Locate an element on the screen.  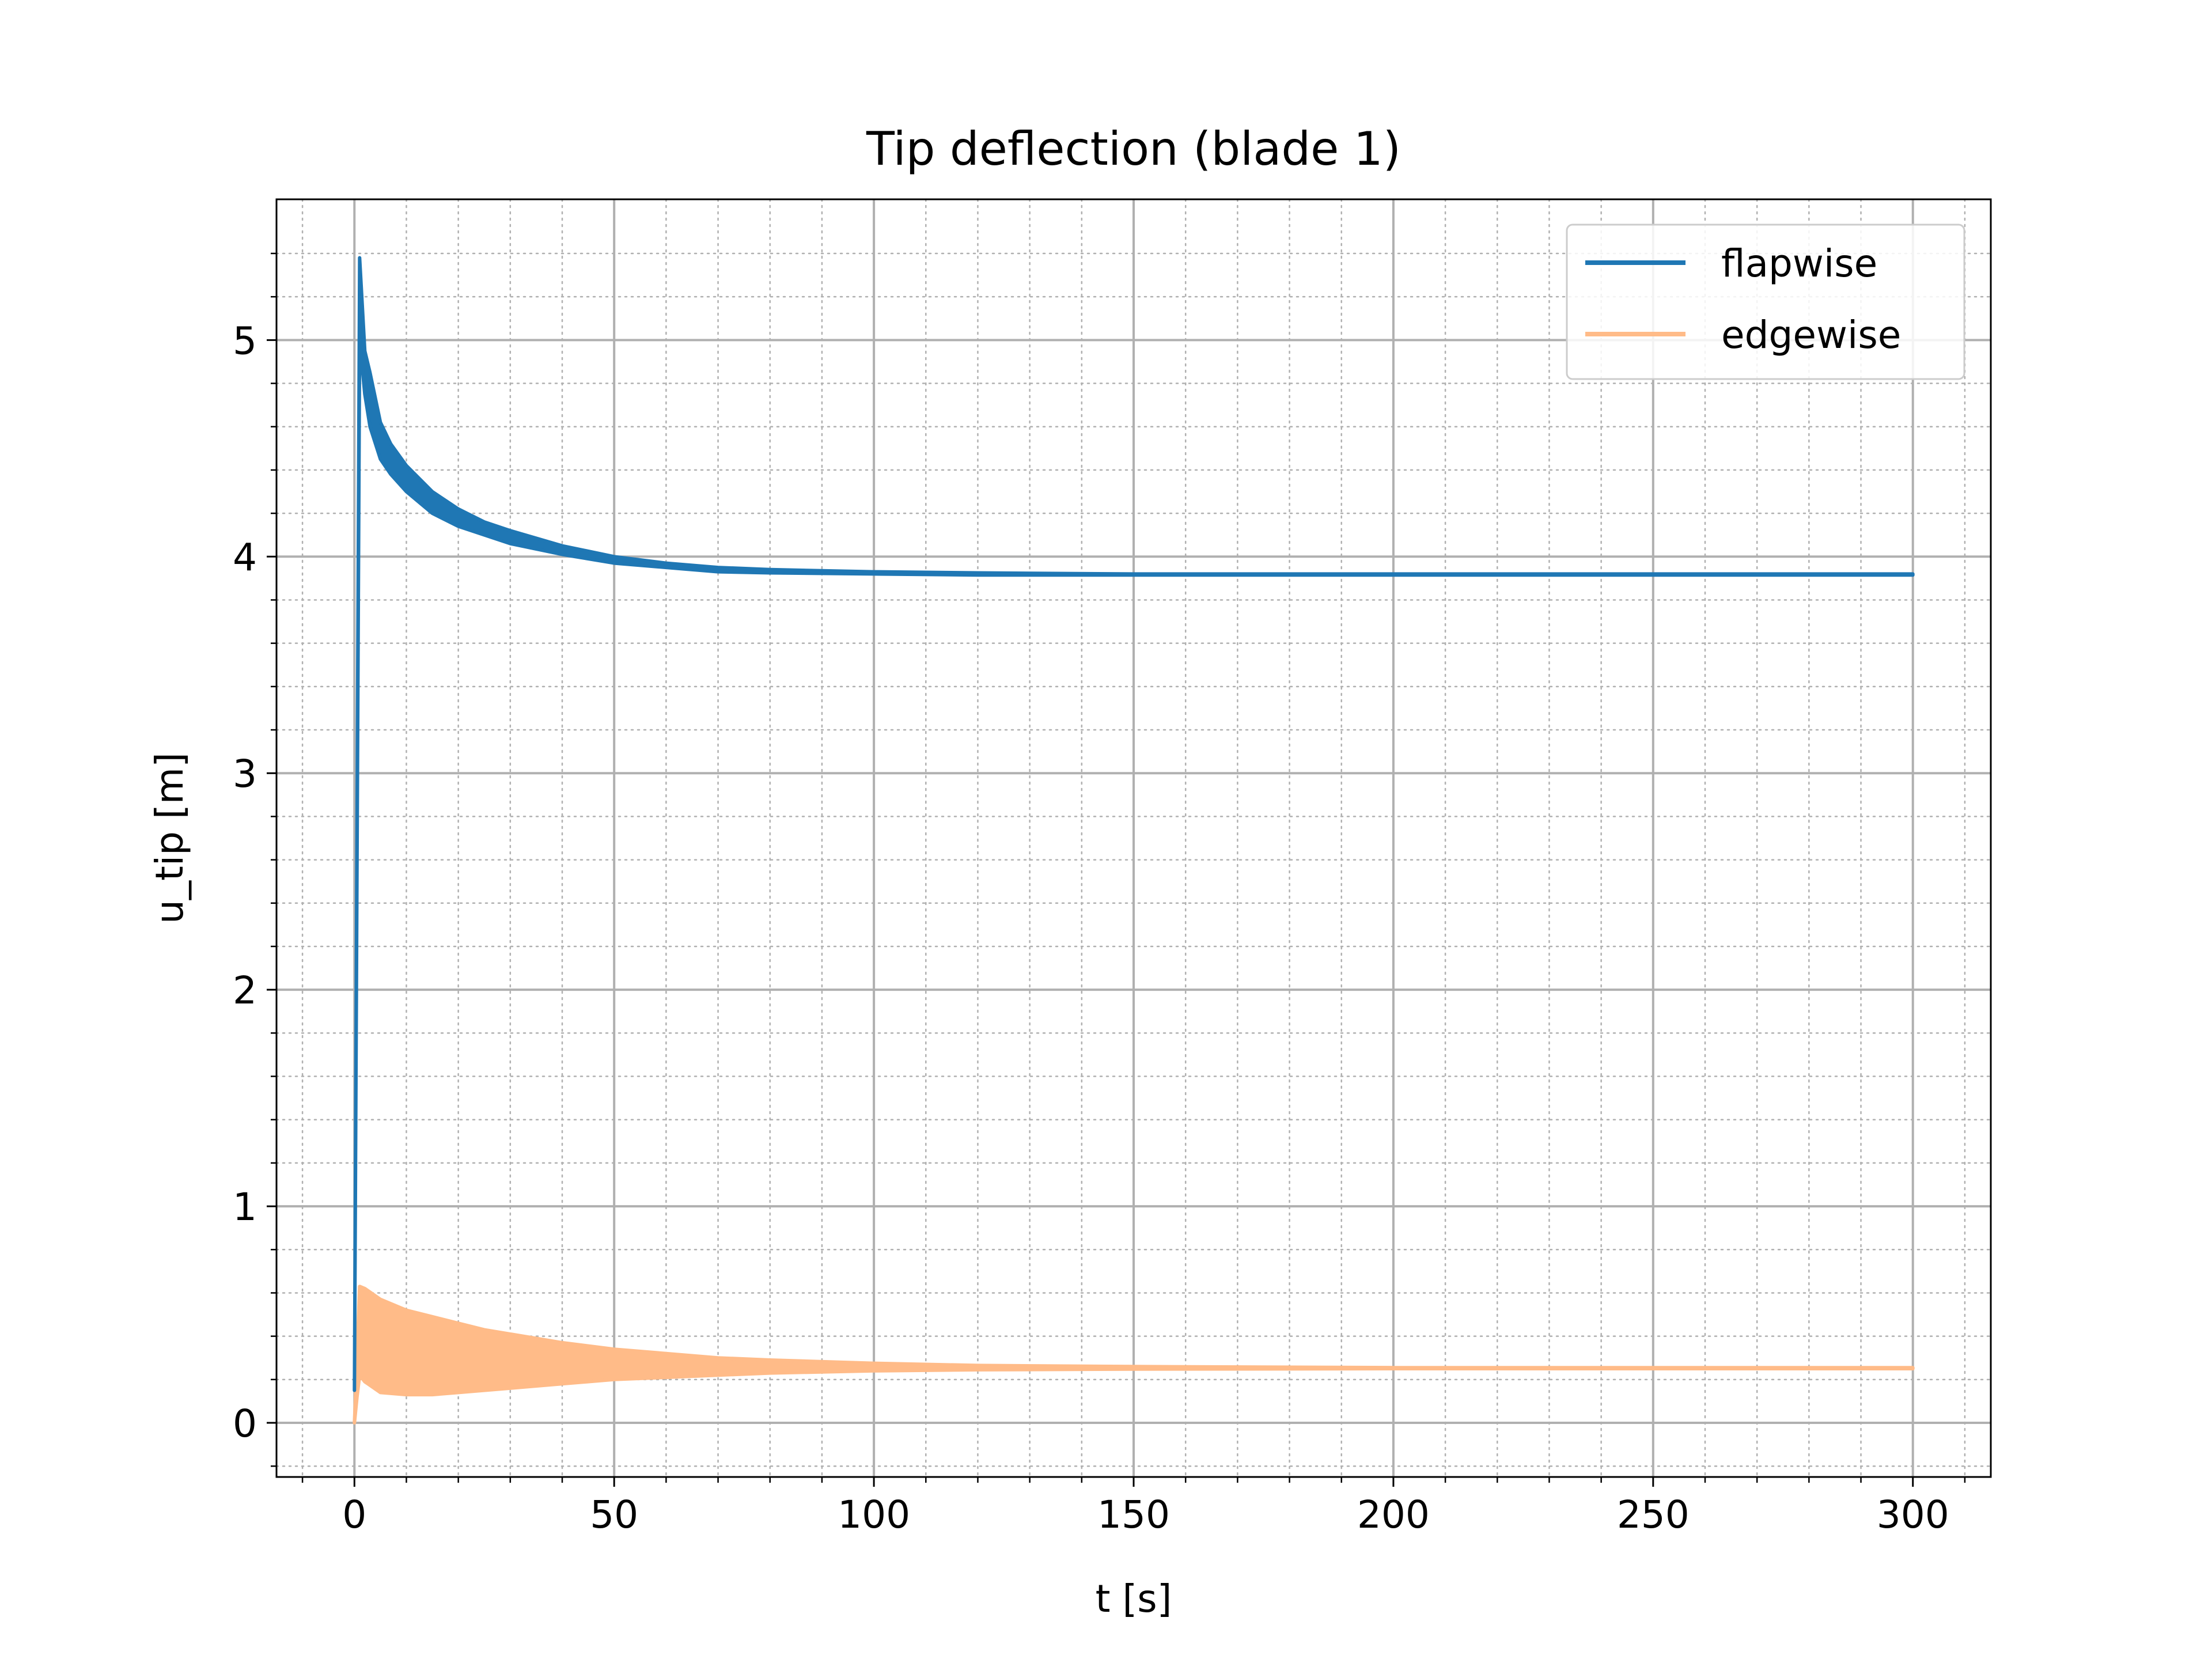
chart-title: Tip deflection (blade 1) is located at coordinates (1133, 149).